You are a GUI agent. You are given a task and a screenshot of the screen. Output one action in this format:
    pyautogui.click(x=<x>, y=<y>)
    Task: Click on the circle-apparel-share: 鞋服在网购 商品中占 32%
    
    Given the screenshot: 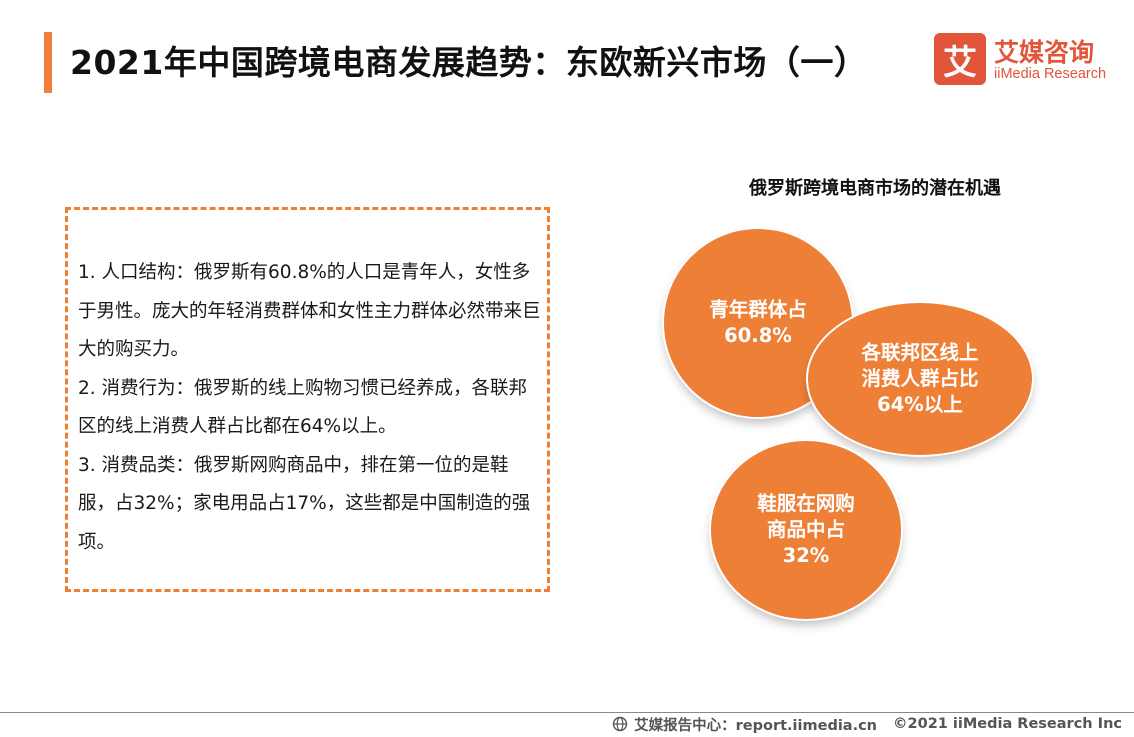 What is the action you would take?
    pyautogui.click(x=806, y=530)
    